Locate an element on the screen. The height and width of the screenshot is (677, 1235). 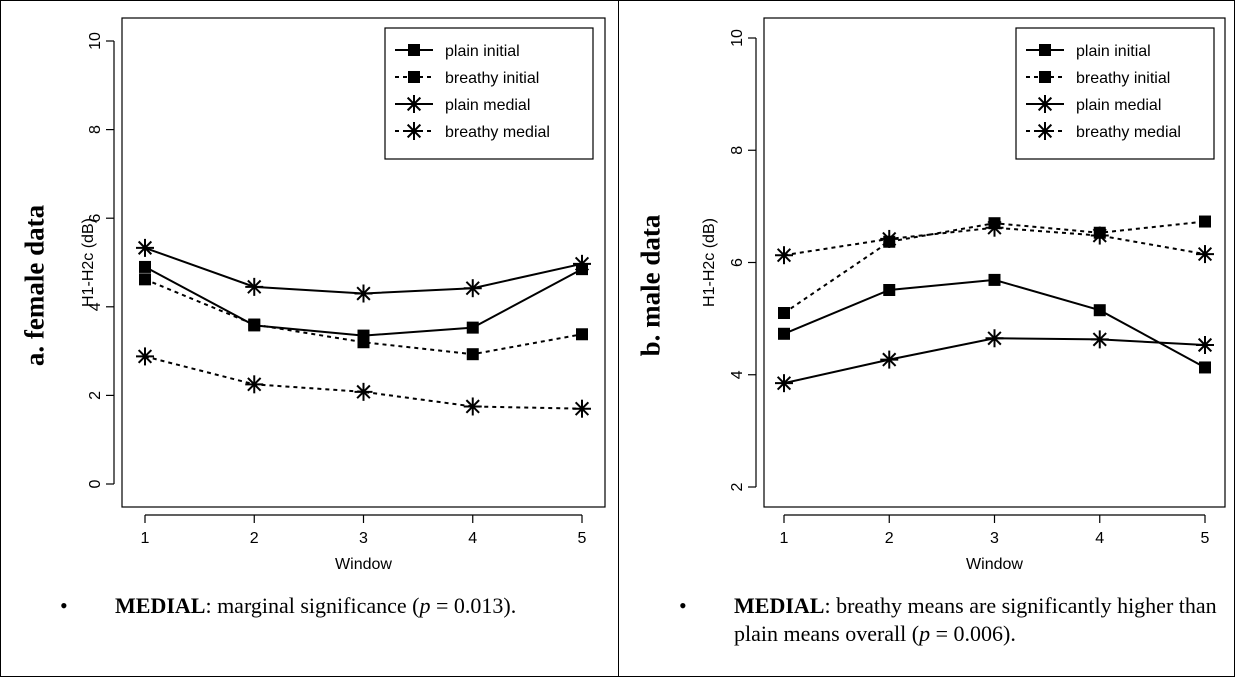
note-pre: : marginal significance ( is located at coordinates (312, 605).